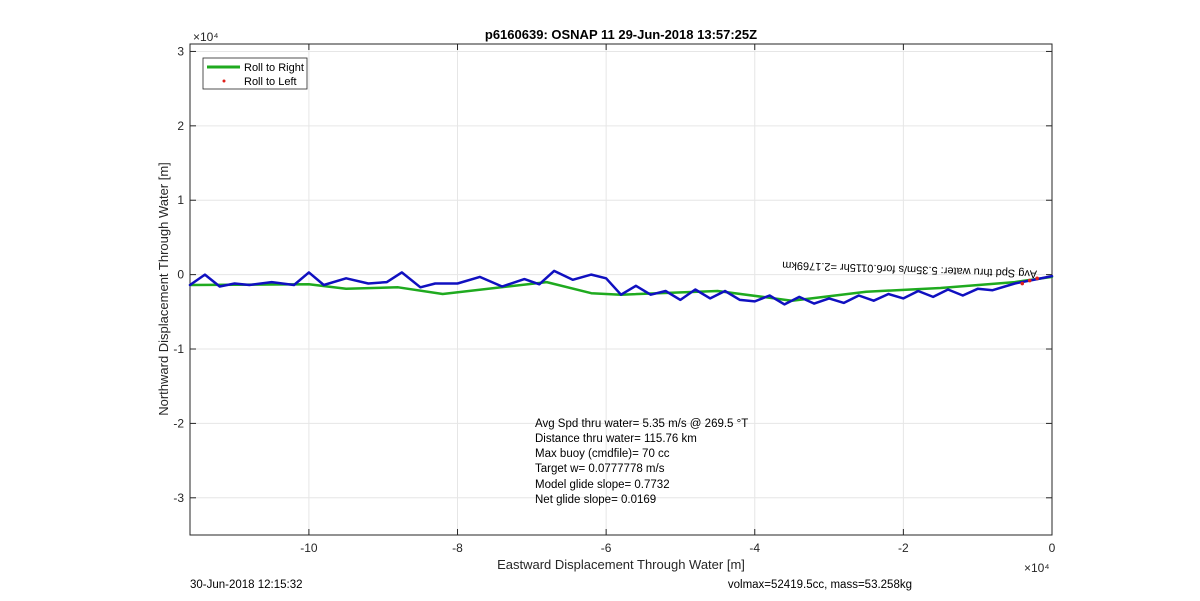  What do you see at coordinates (595, 500) in the screenshot?
I see `stat-net-glide-slope: Net glide slope= 0.0169` at bounding box center [595, 500].